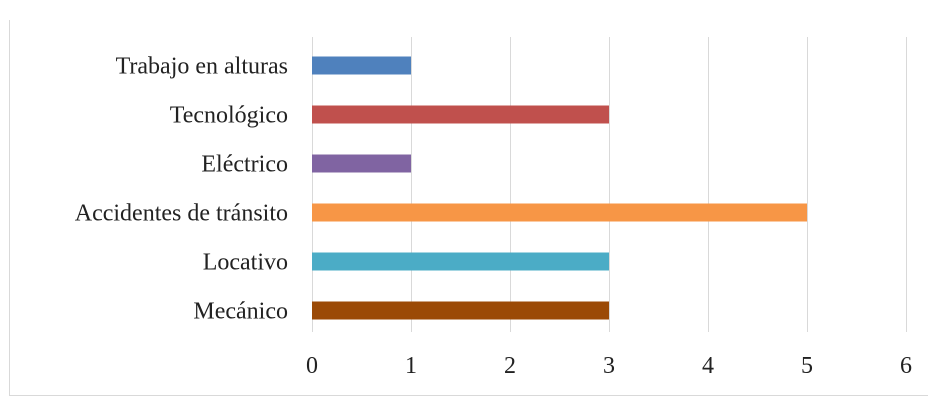 The height and width of the screenshot is (396, 928). I want to click on x-tick-label-2: 2, so click(510, 366).